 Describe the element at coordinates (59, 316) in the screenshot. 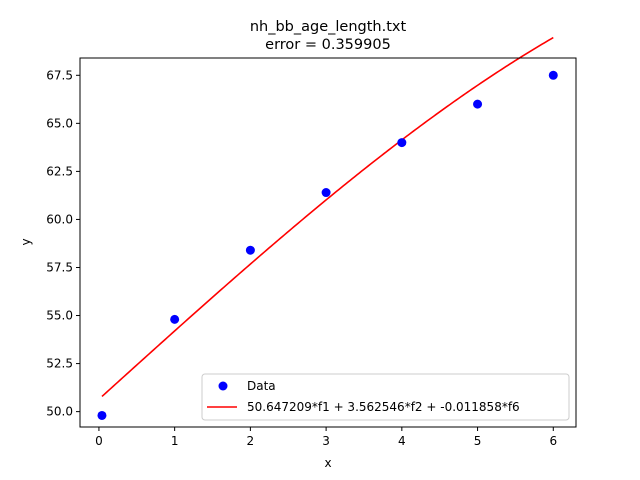

I see `y-tick-label: 55.0` at that location.